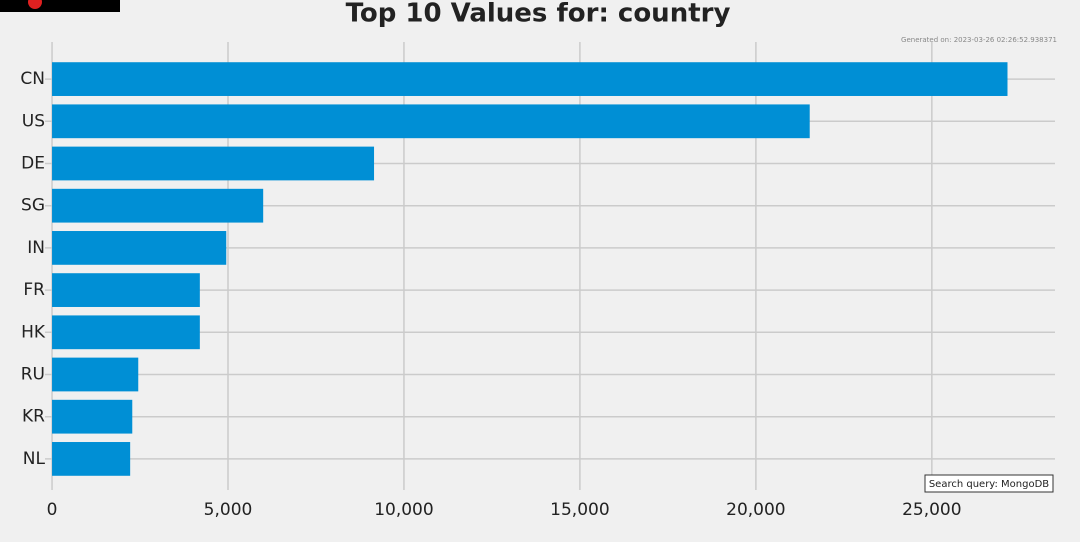 This screenshot has height=542, width=1080. Describe the element at coordinates (34, 459) in the screenshot. I see `y-tick-label: NL` at that location.